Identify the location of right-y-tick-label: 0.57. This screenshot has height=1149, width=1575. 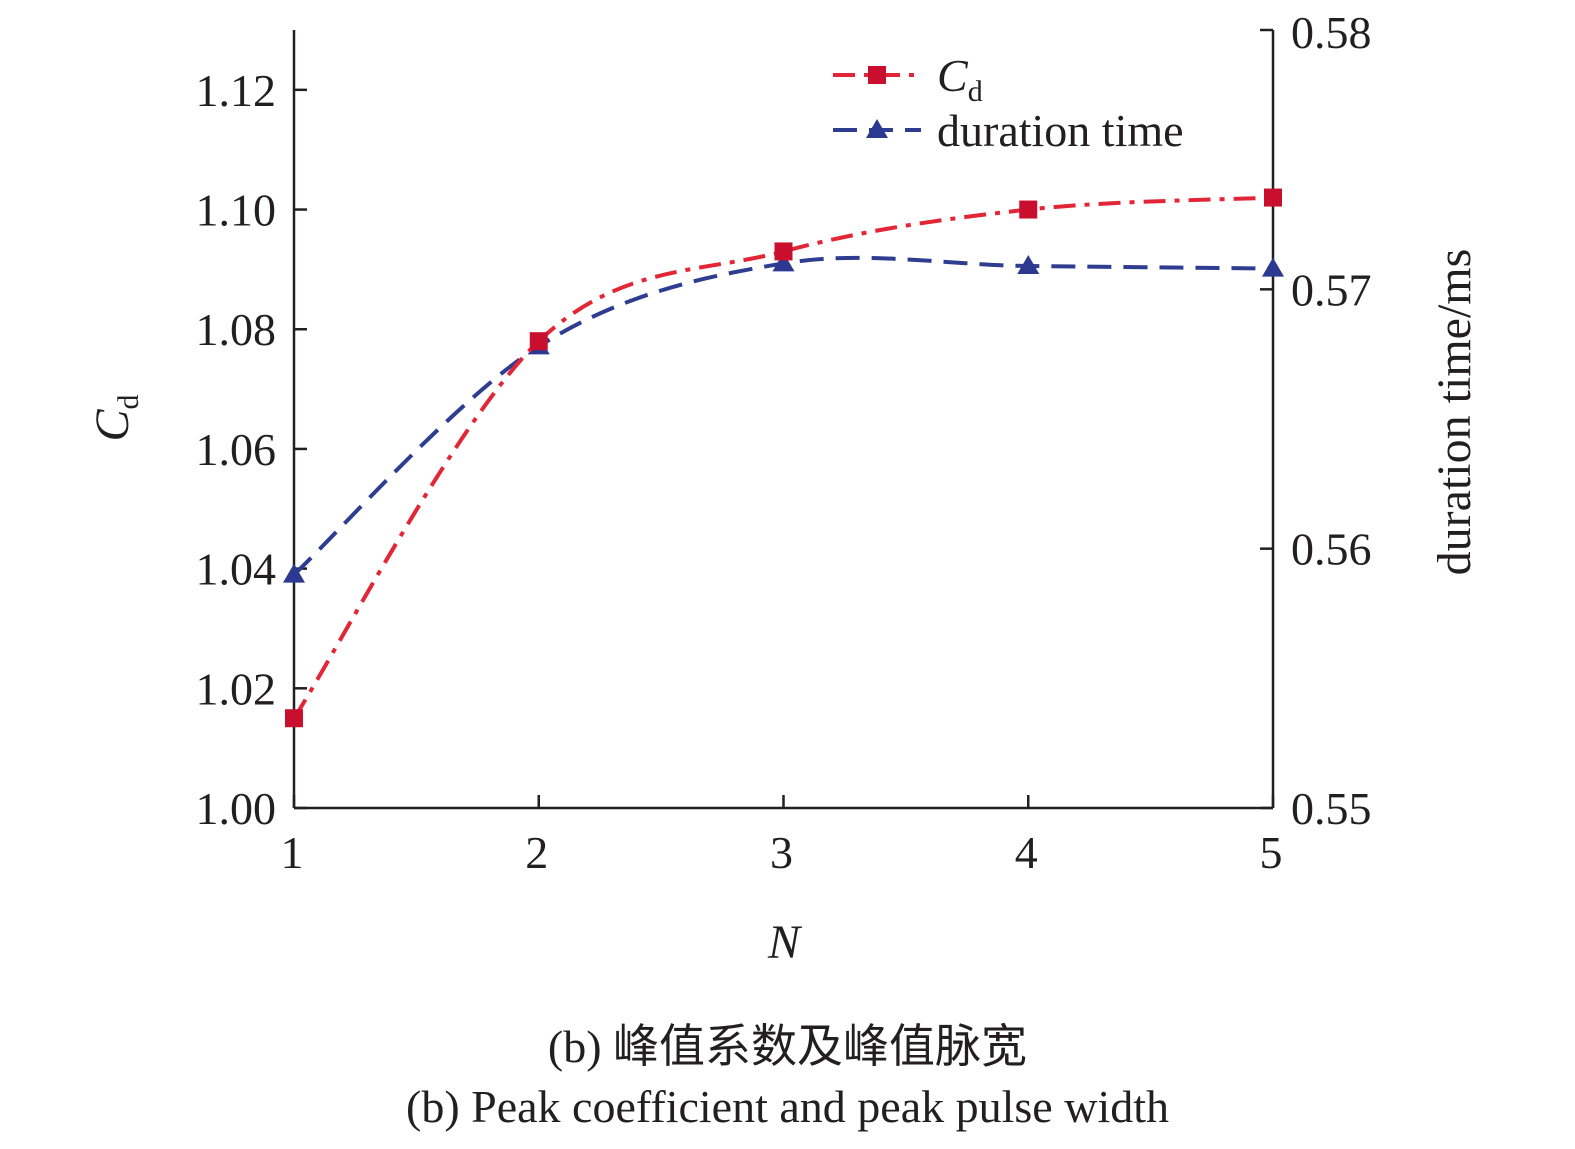
(1331, 289).